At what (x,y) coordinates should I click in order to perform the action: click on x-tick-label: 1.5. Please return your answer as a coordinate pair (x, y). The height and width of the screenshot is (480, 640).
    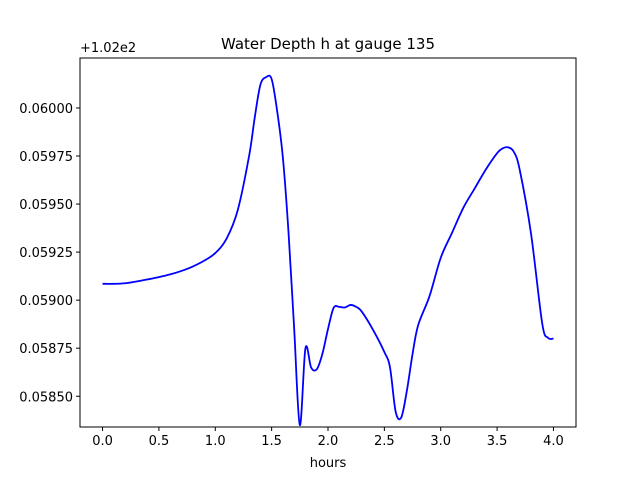
    Looking at the image, I should click on (271, 441).